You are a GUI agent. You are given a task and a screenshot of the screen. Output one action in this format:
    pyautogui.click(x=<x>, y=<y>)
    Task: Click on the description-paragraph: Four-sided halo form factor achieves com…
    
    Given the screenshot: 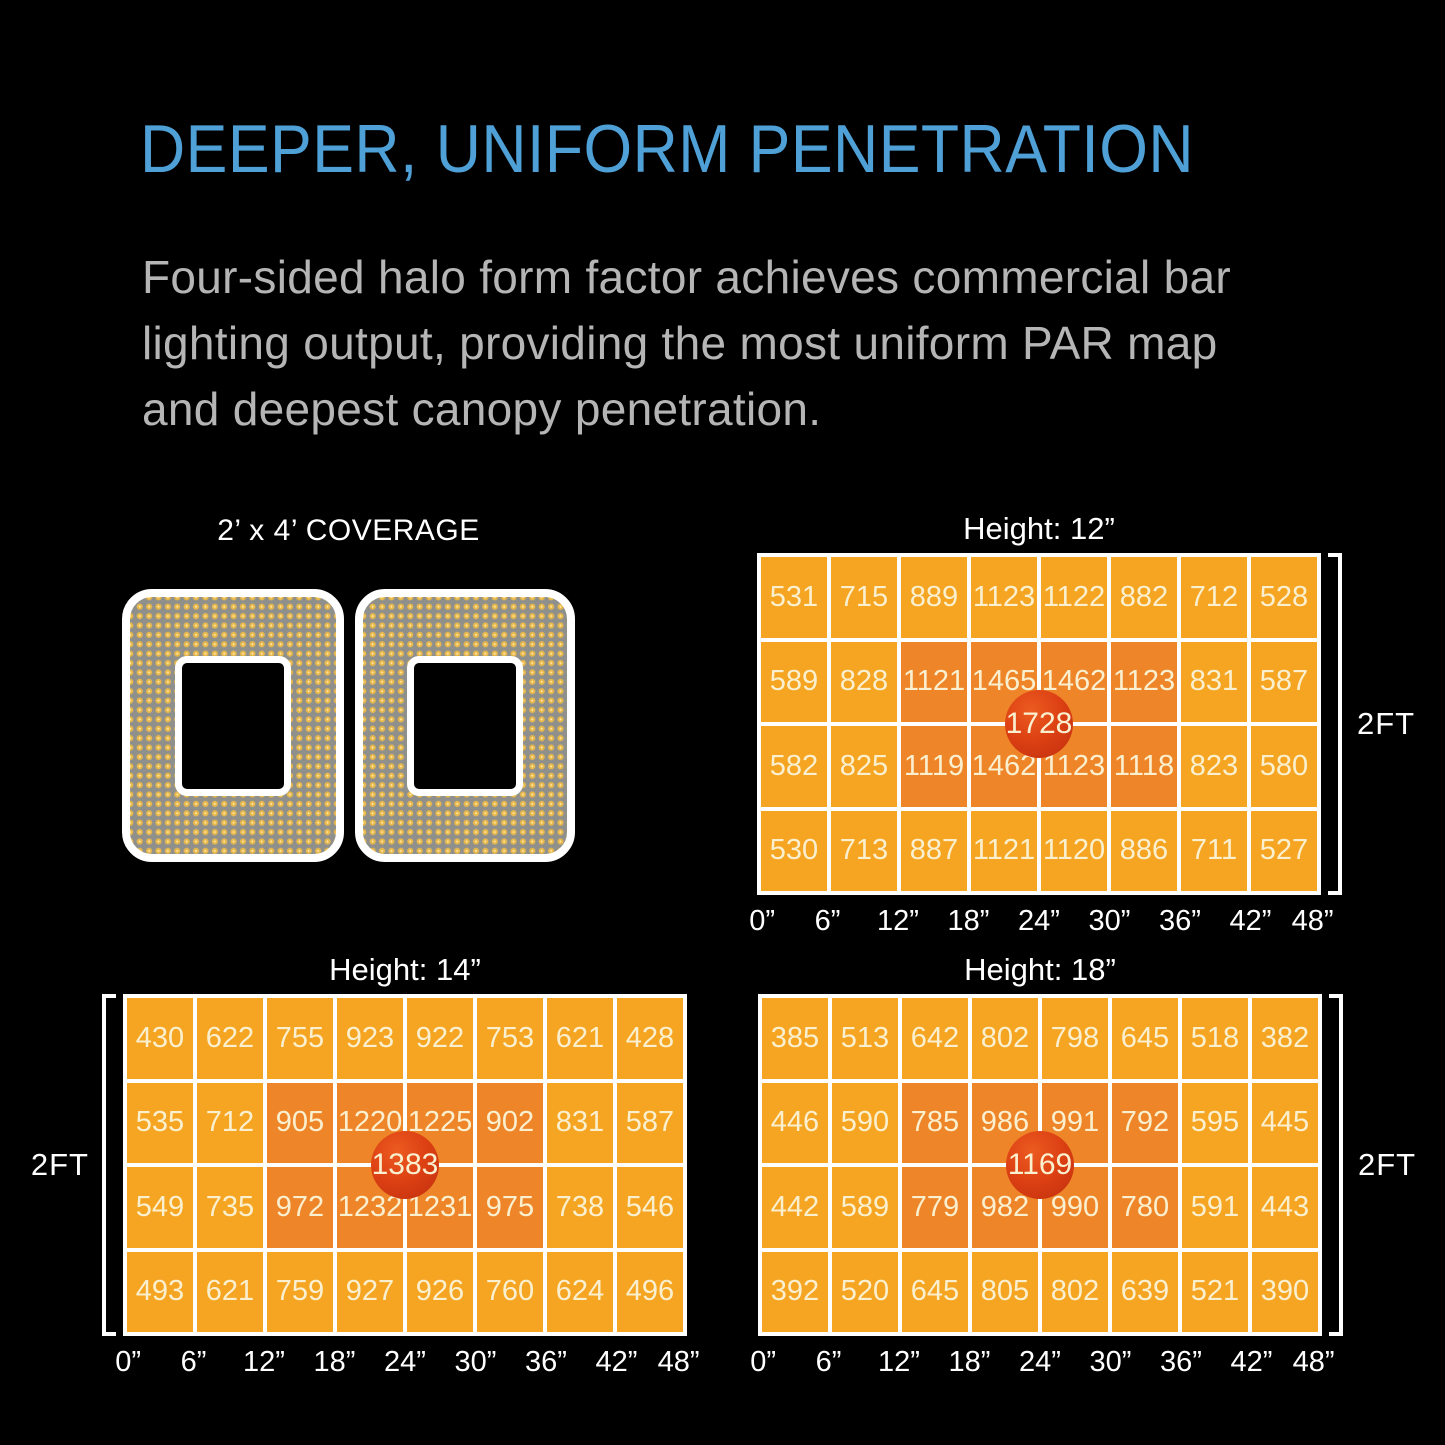 What is the action you would take?
    pyautogui.click(x=686, y=343)
    